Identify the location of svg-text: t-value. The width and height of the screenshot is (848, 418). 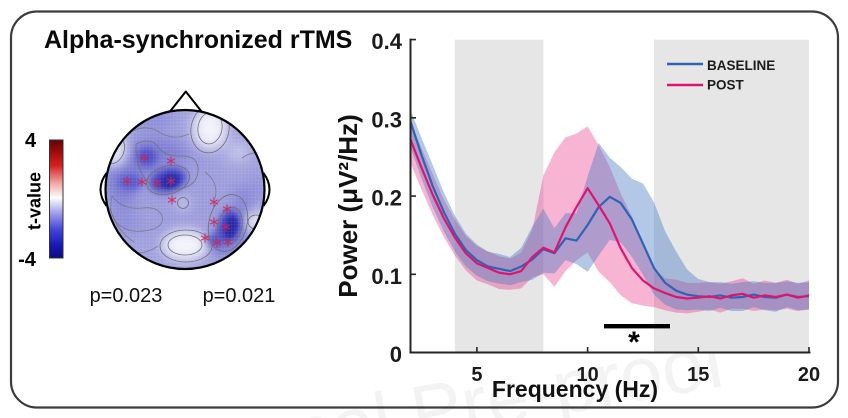
(35, 201).